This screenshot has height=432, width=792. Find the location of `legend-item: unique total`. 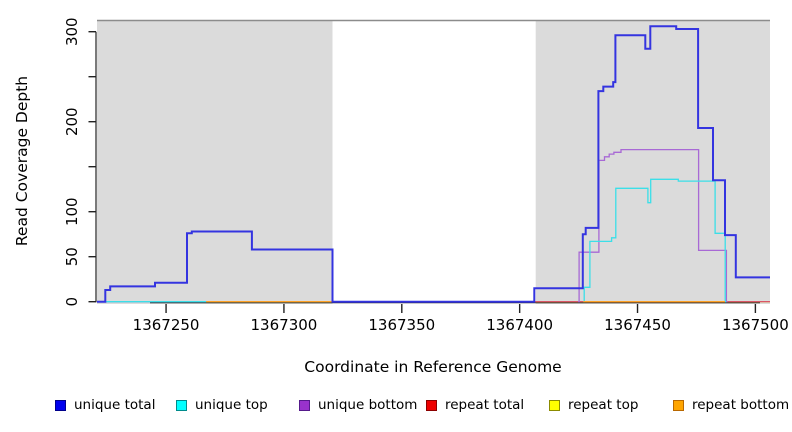

legend-item: unique total is located at coordinates (105, 405).